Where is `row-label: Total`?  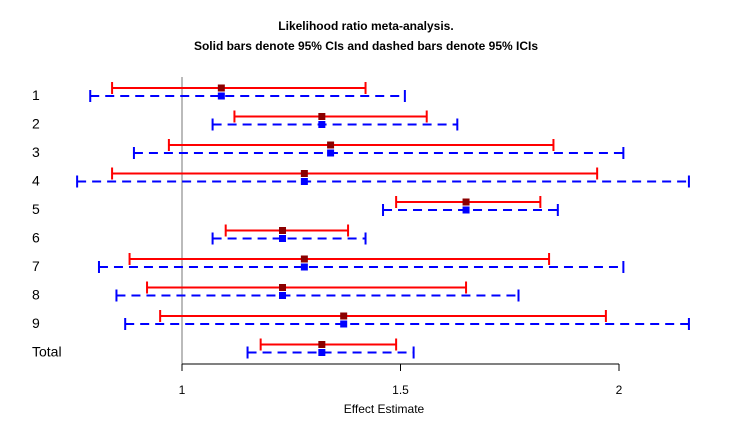
row-label: Total is located at coordinates (47, 352).